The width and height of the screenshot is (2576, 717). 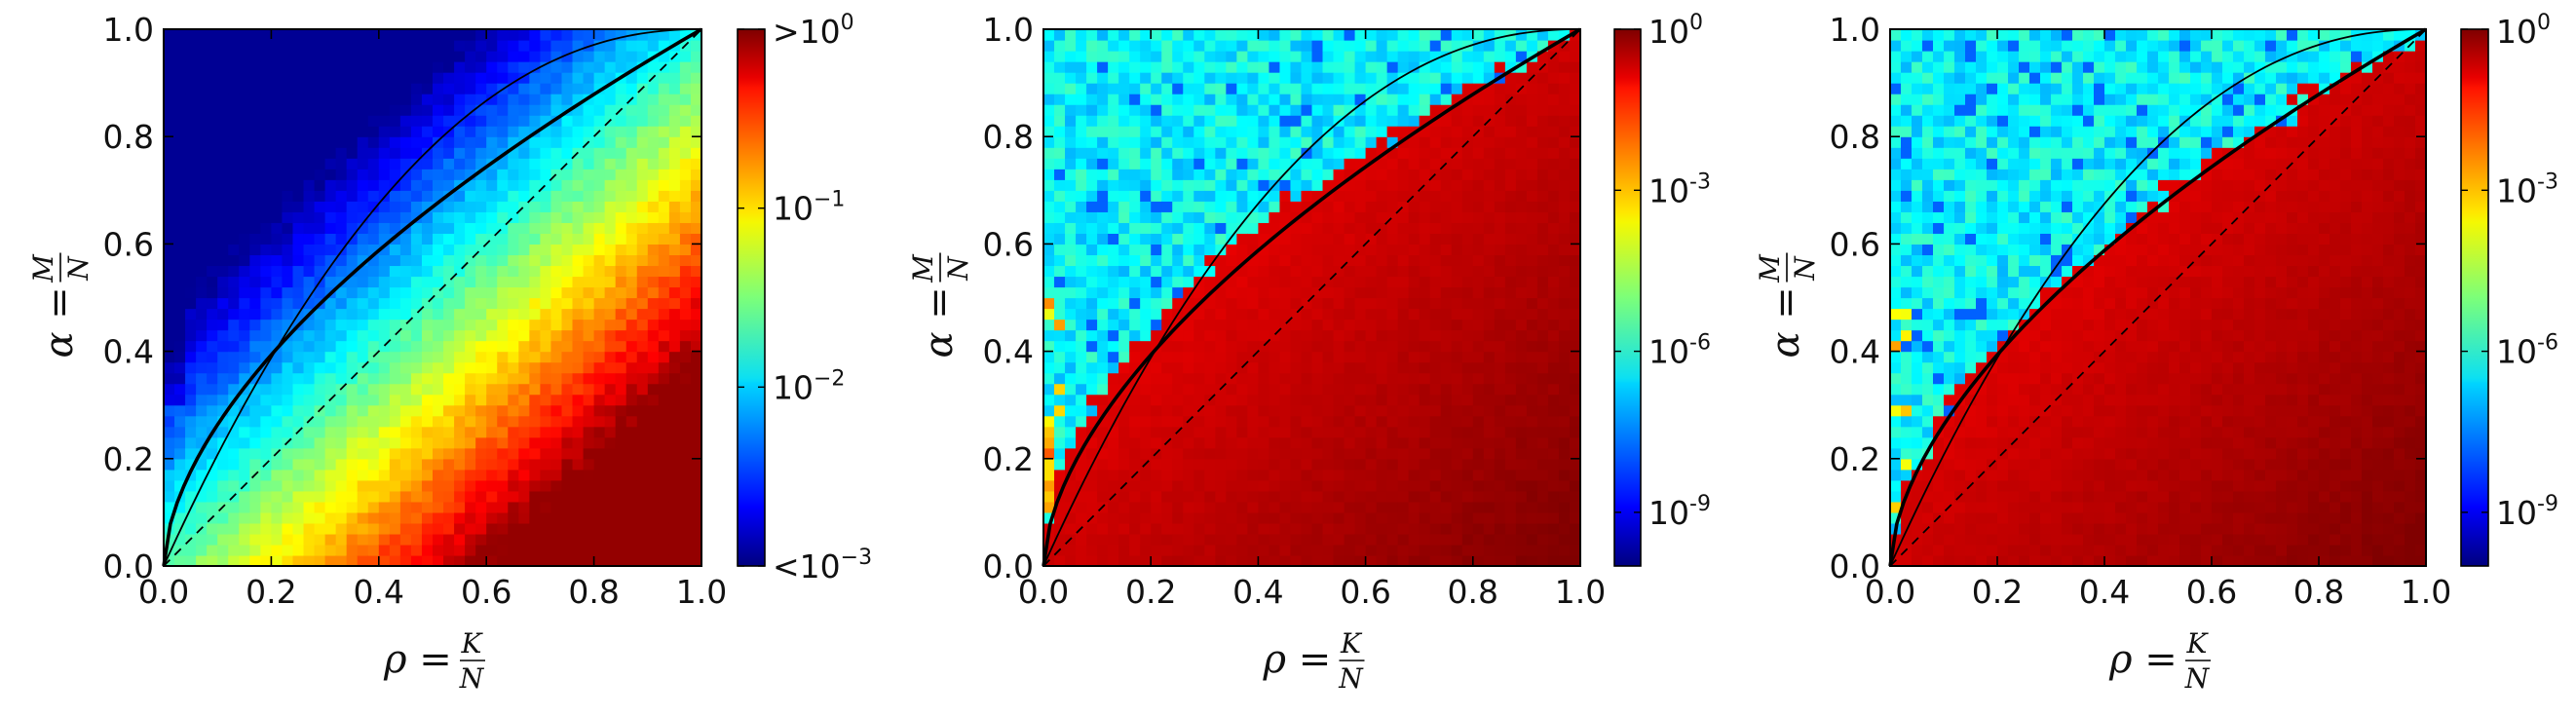 I want to click on x-tick-label: 0.6, so click(x=486, y=592).